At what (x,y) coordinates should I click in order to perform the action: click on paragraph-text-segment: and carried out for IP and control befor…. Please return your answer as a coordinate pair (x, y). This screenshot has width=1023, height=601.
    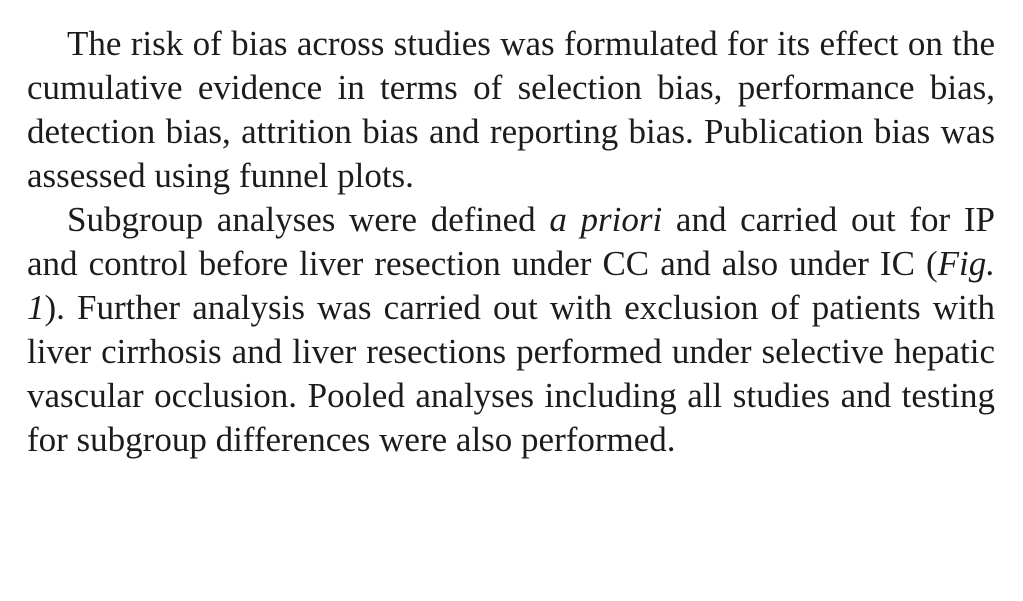
    Looking at the image, I should click on (511, 241).